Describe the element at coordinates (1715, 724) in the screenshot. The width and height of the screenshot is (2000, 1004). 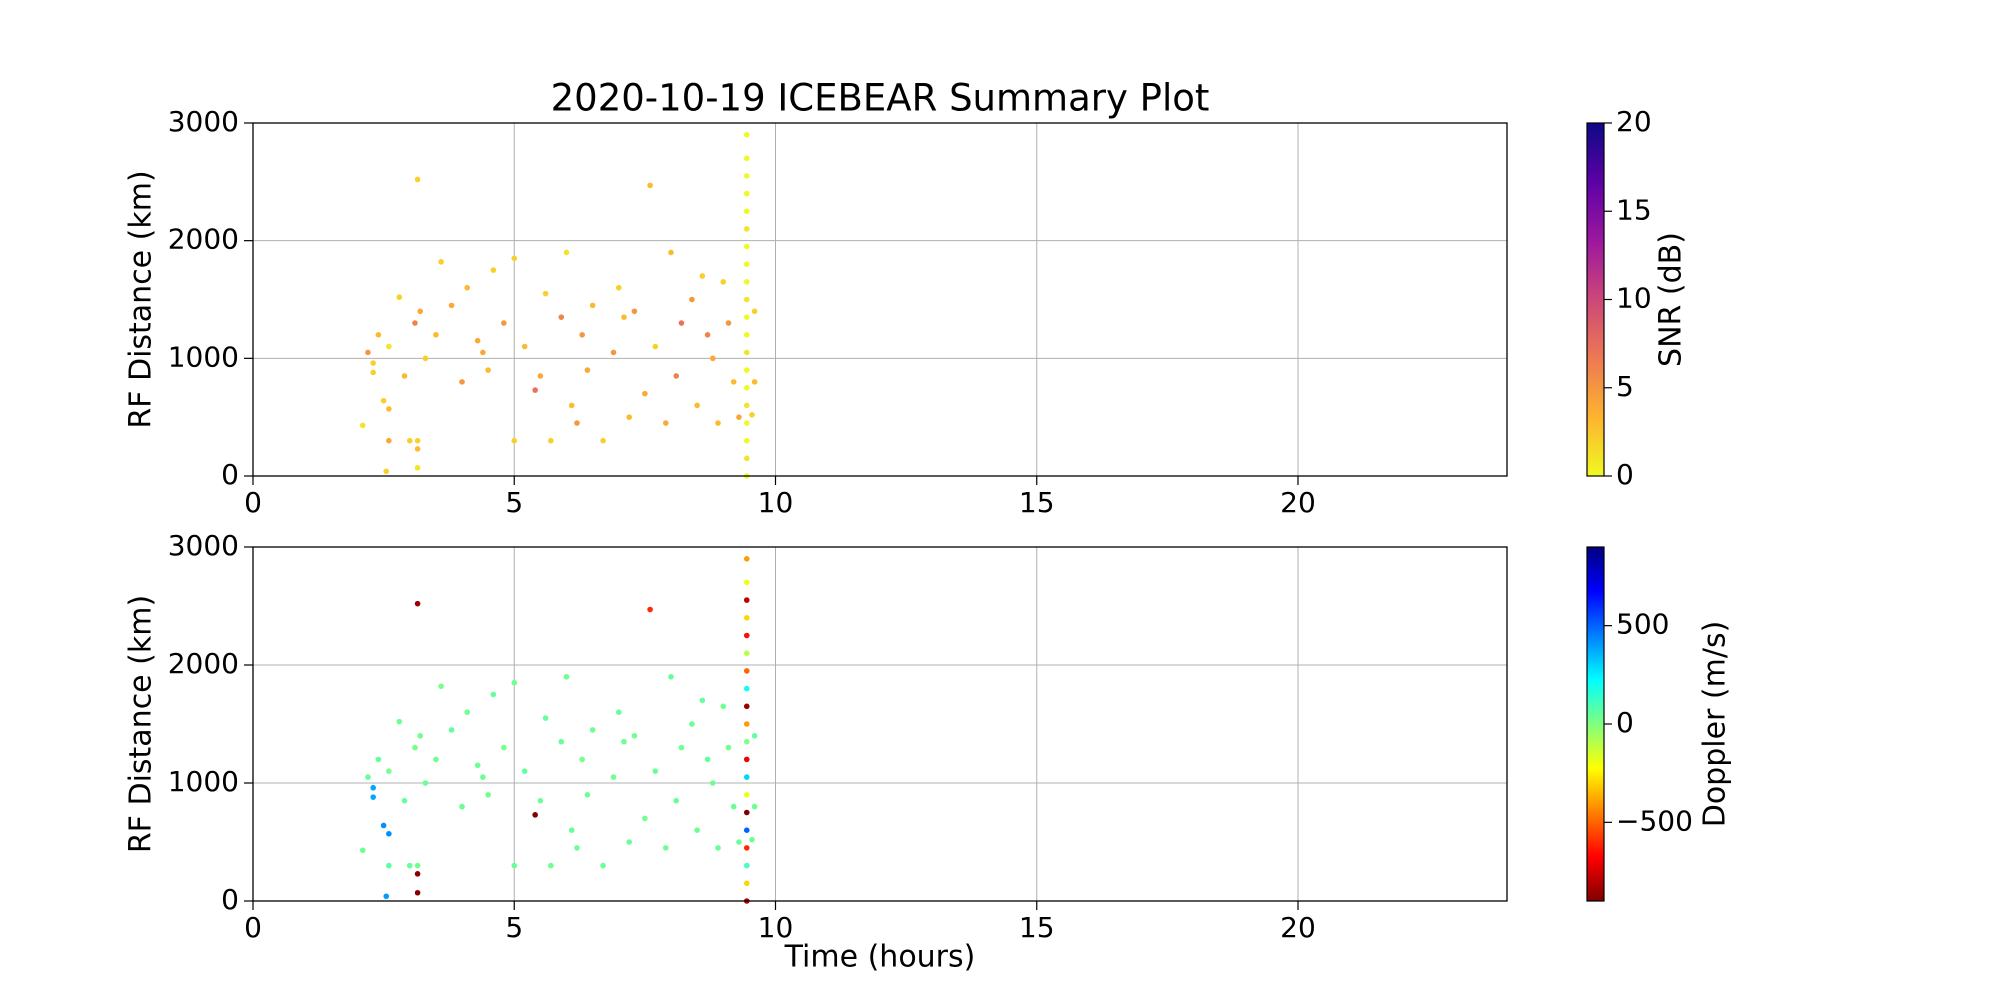
I see `colorbar-label: Doppler (m/s)` at that location.